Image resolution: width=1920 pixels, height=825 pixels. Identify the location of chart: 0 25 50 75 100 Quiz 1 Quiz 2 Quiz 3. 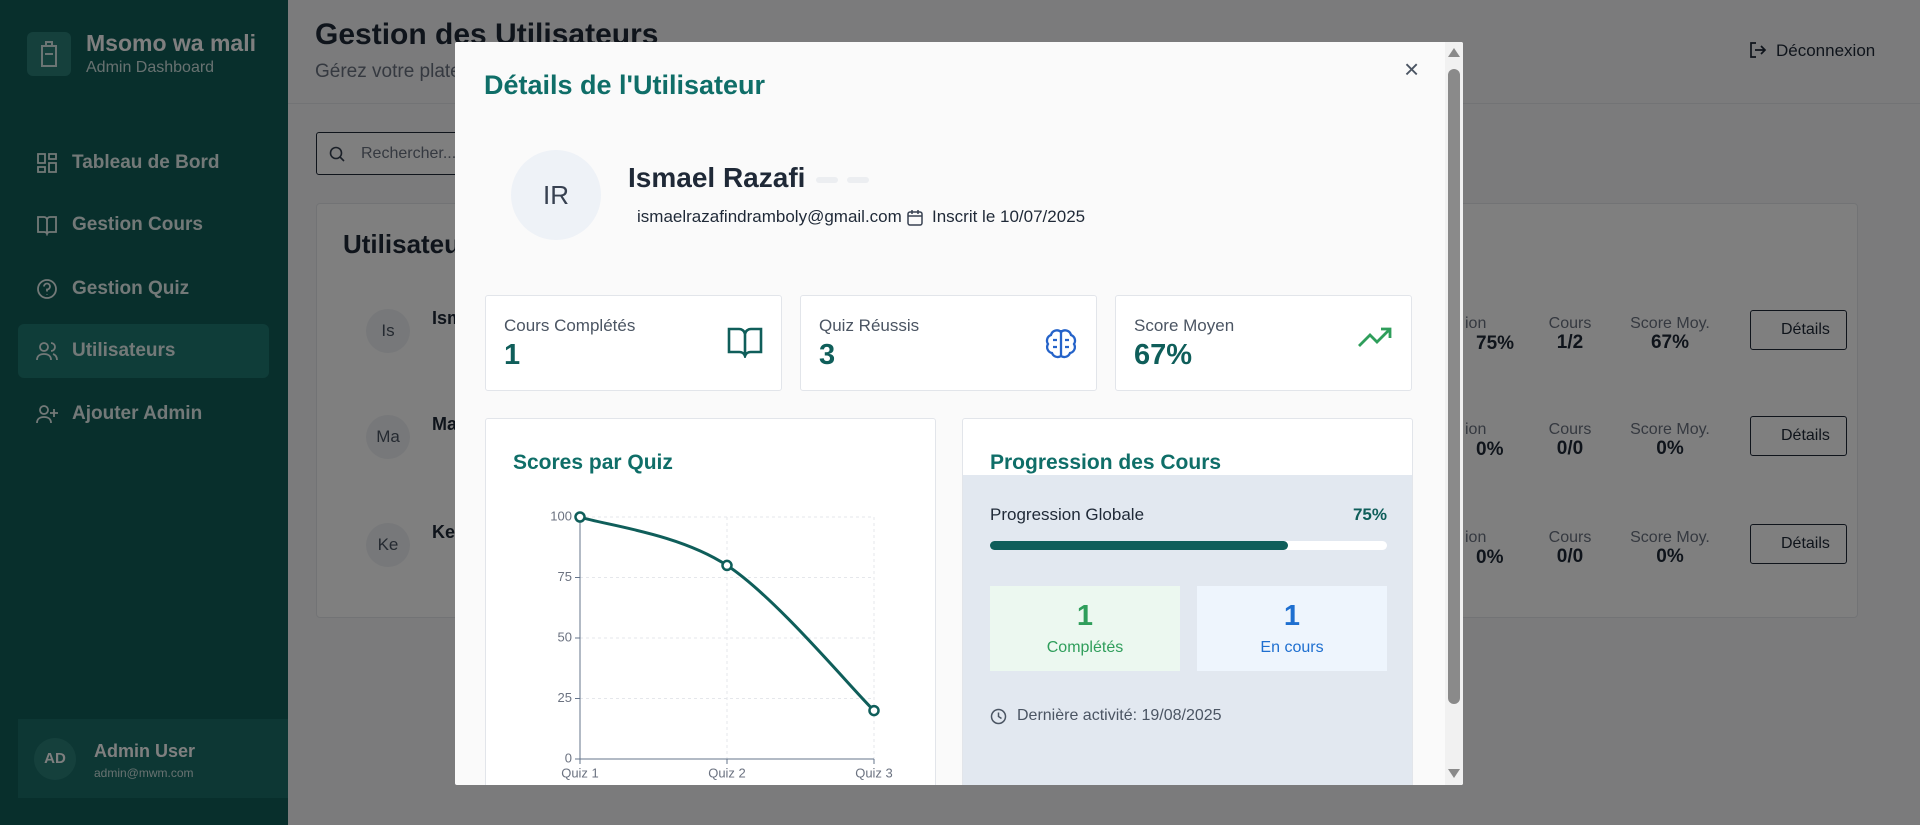
(721, 644).